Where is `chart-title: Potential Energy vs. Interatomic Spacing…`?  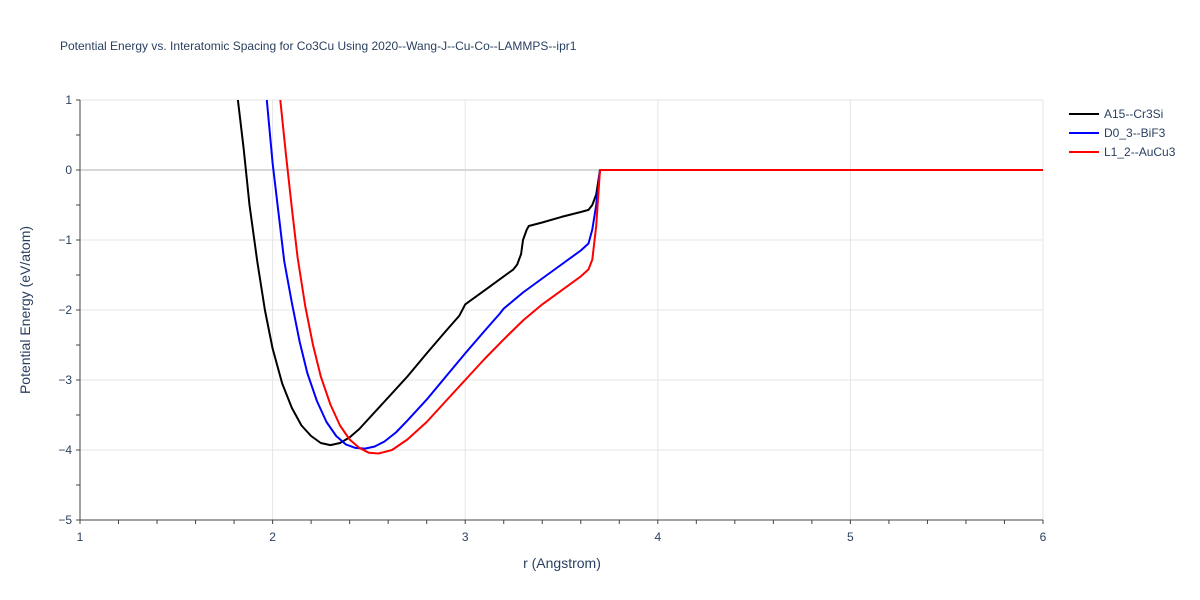
chart-title: Potential Energy vs. Interatomic Spacing… is located at coordinates (318, 46).